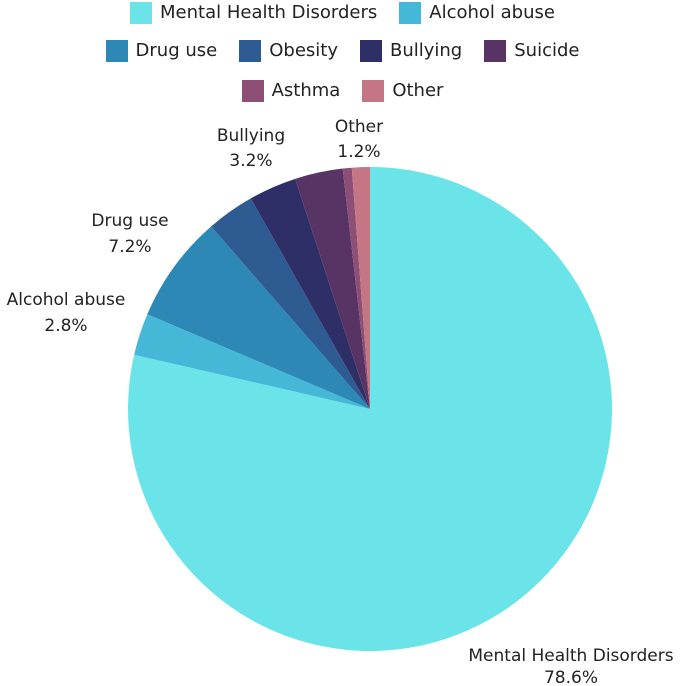 This screenshot has width=685, height=686. What do you see at coordinates (547, 50) in the screenshot?
I see `legend-label: Suicide` at bounding box center [547, 50].